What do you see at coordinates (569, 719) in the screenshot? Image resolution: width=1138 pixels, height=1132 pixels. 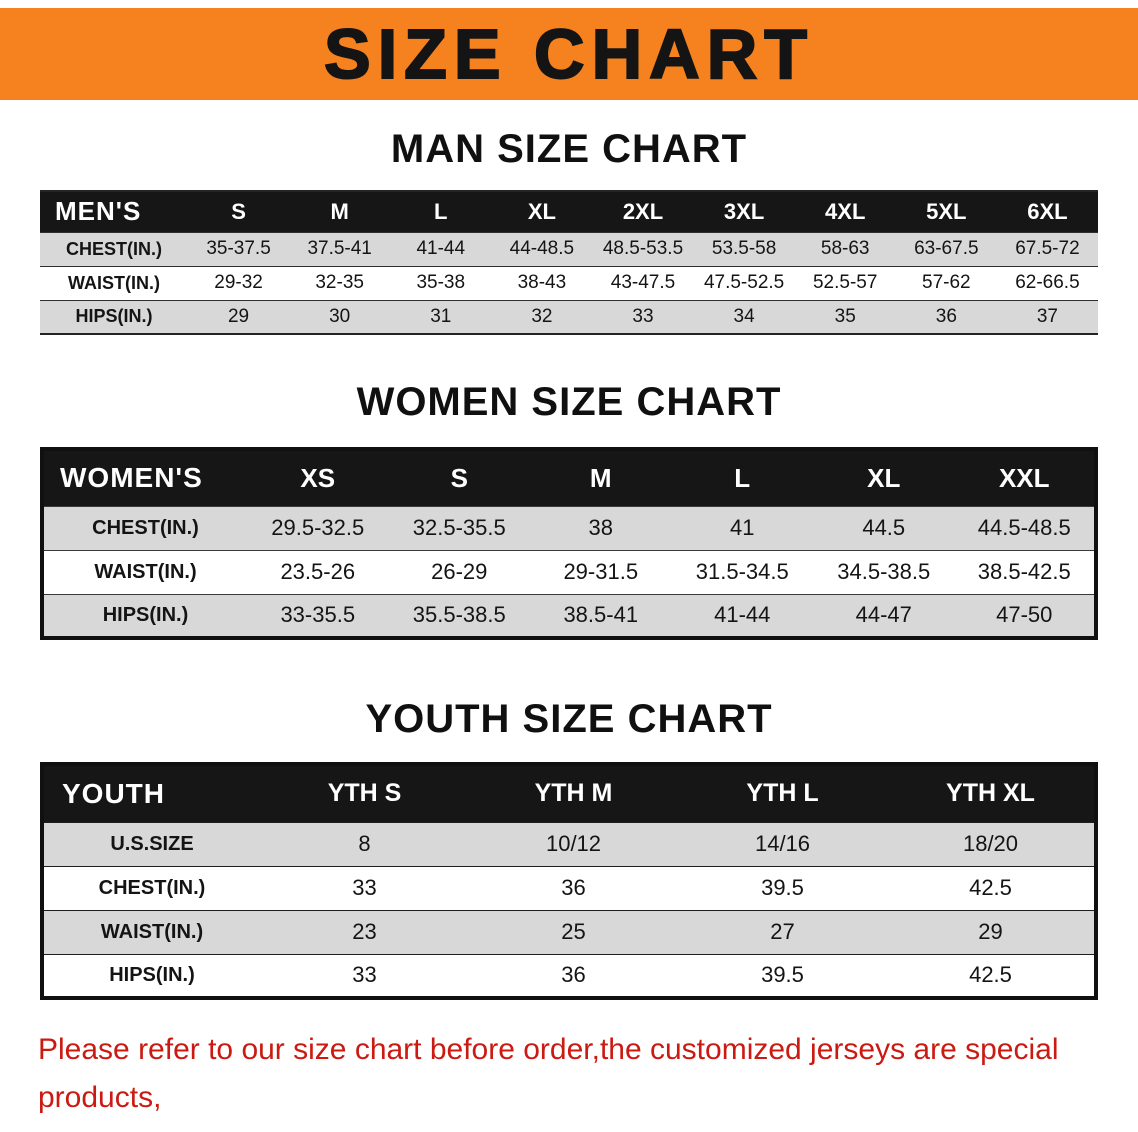 I see `youth-section-heading: YOUTH SIZE CHART` at bounding box center [569, 719].